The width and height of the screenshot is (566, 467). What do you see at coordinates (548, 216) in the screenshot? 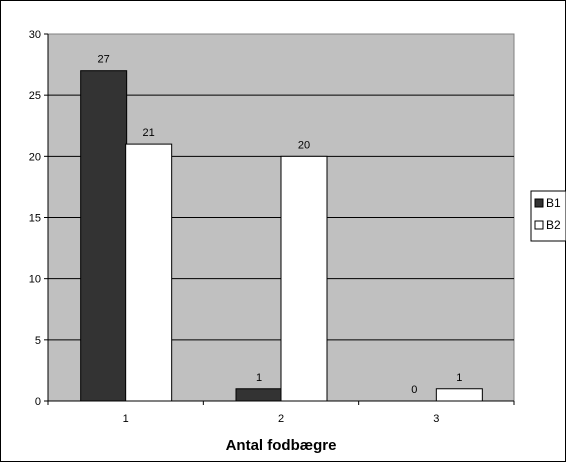
I see `legend: B1 B2` at bounding box center [548, 216].